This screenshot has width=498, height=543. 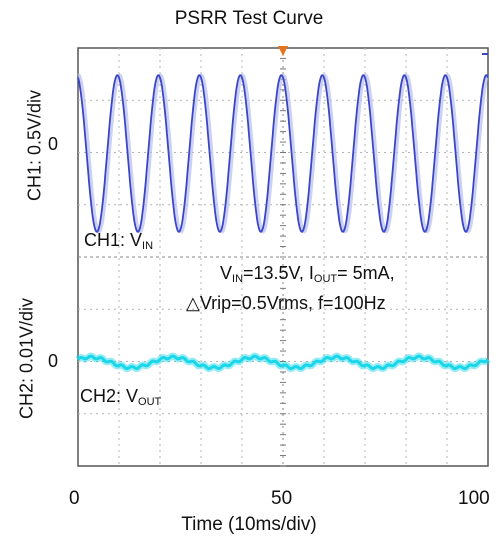 I want to click on cond-iout-value: = 5mA,, so click(x=366, y=273).